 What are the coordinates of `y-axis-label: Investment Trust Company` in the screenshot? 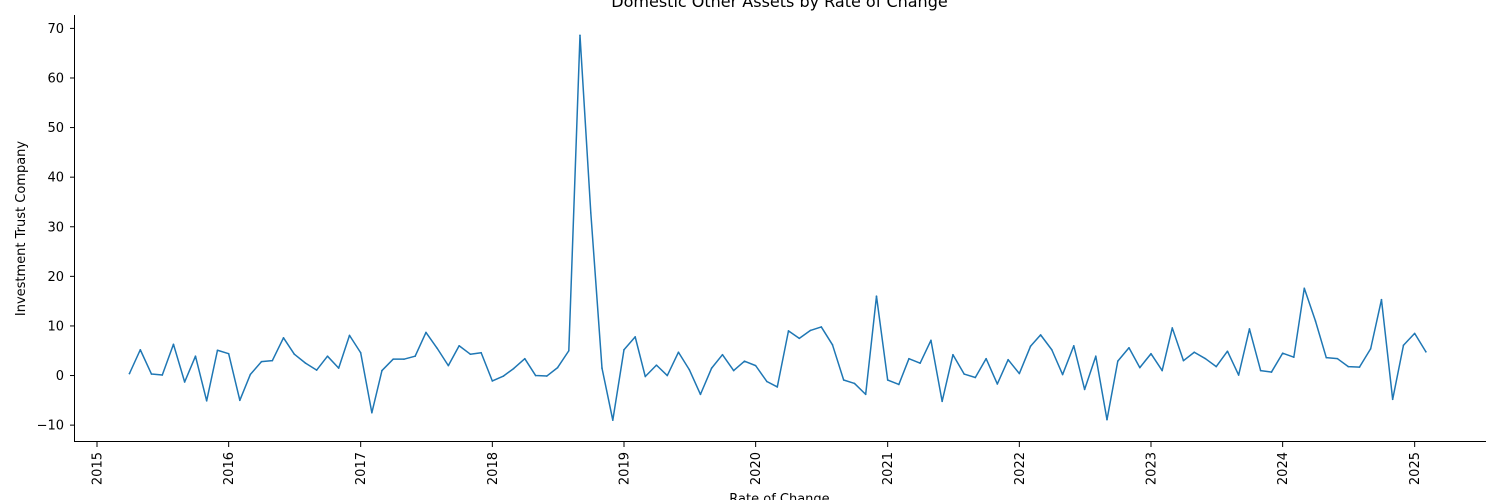 It's located at (21, 229).